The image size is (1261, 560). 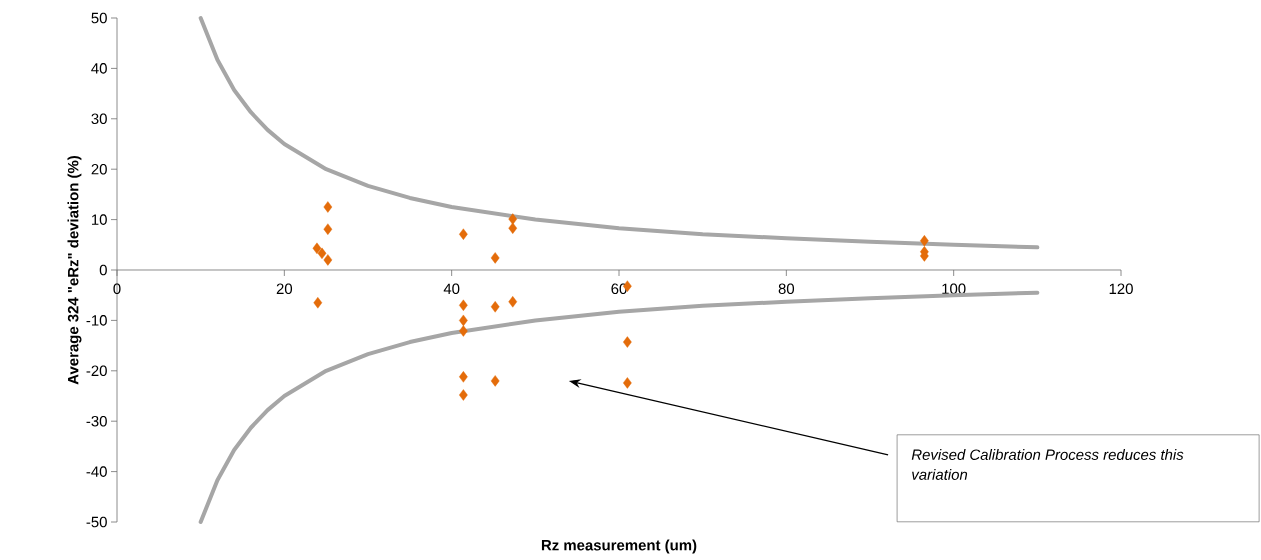 I want to click on x-tick-label: 80, so click(x=786, y=289).